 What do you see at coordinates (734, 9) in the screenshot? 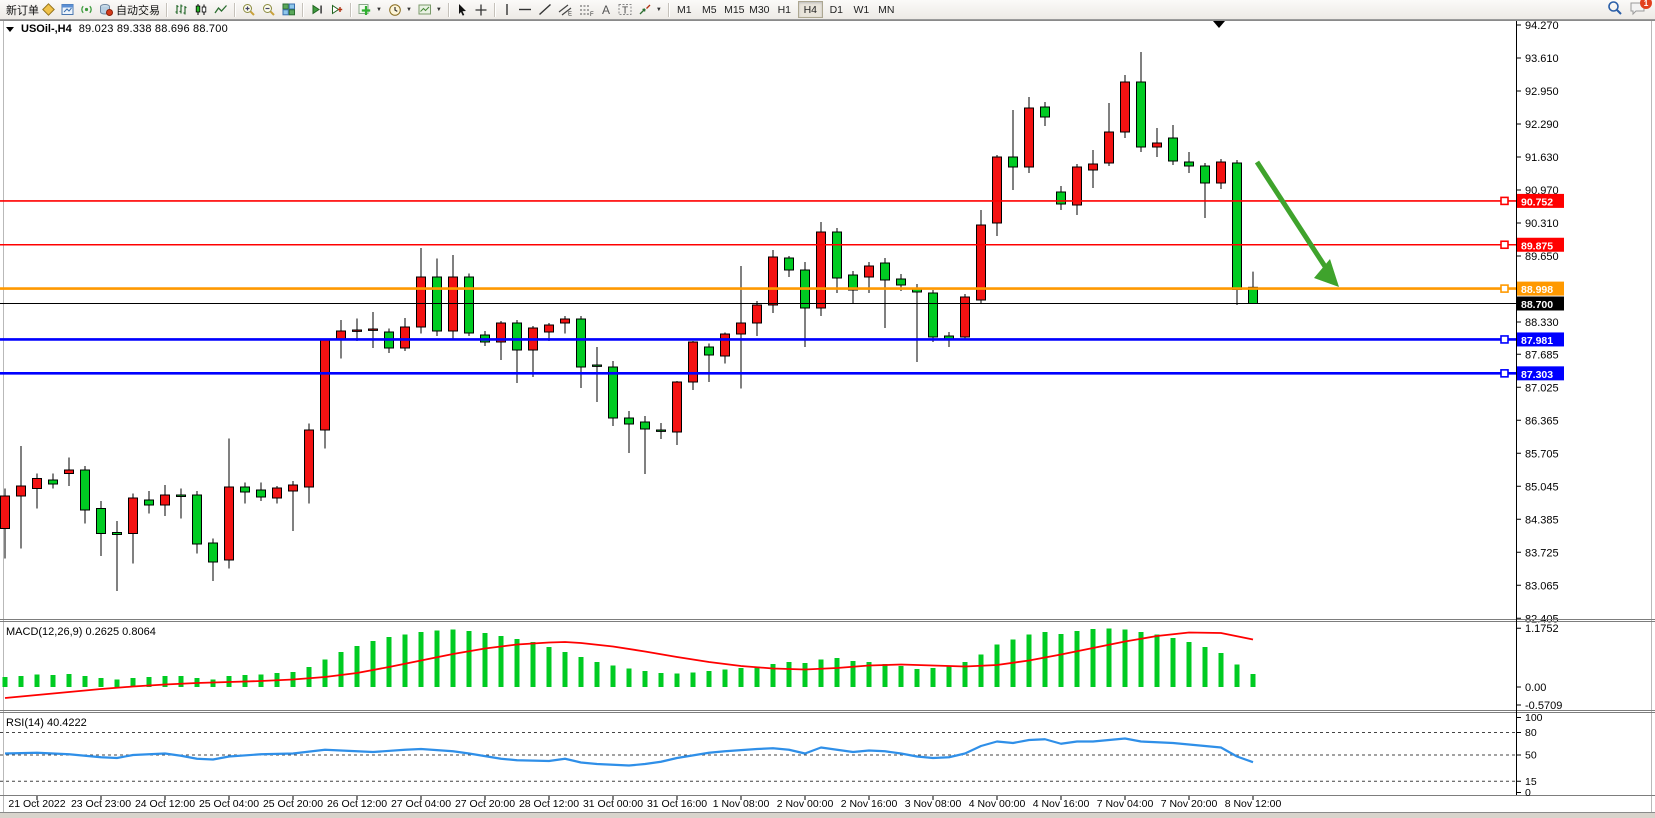
I see `timeframe-m15: M15` at bounding box center [734, 9].